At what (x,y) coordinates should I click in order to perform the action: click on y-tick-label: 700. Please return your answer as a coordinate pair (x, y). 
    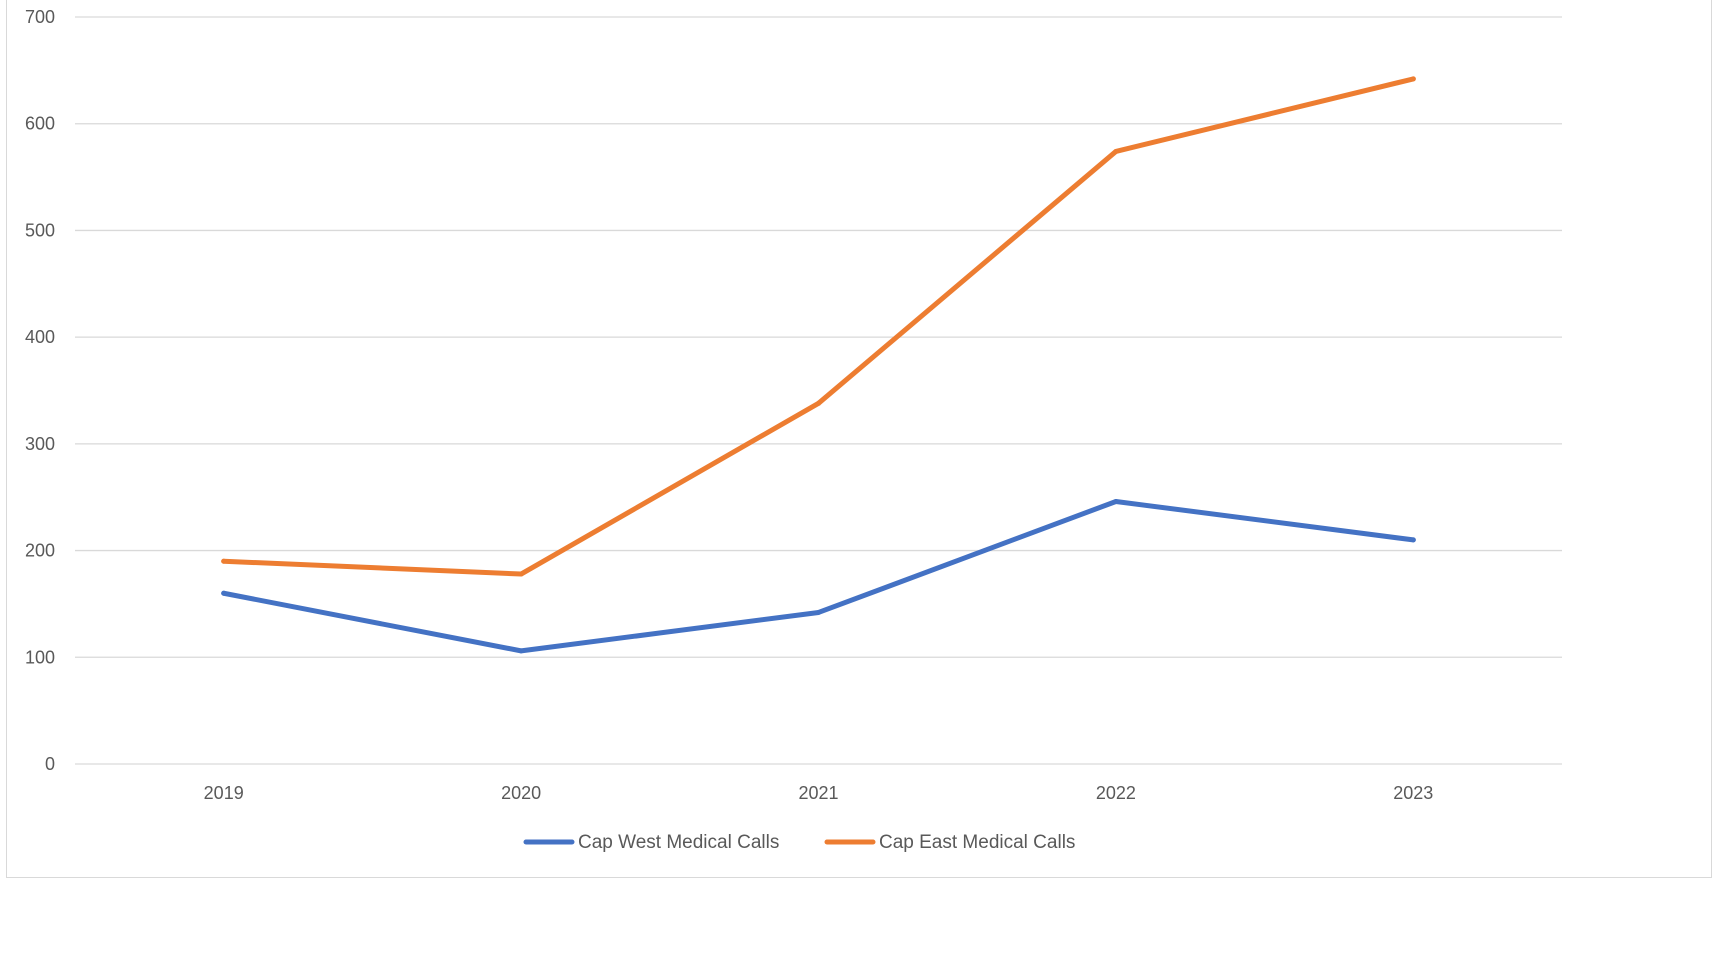
    Looking at the image, I should click on (40, 17).